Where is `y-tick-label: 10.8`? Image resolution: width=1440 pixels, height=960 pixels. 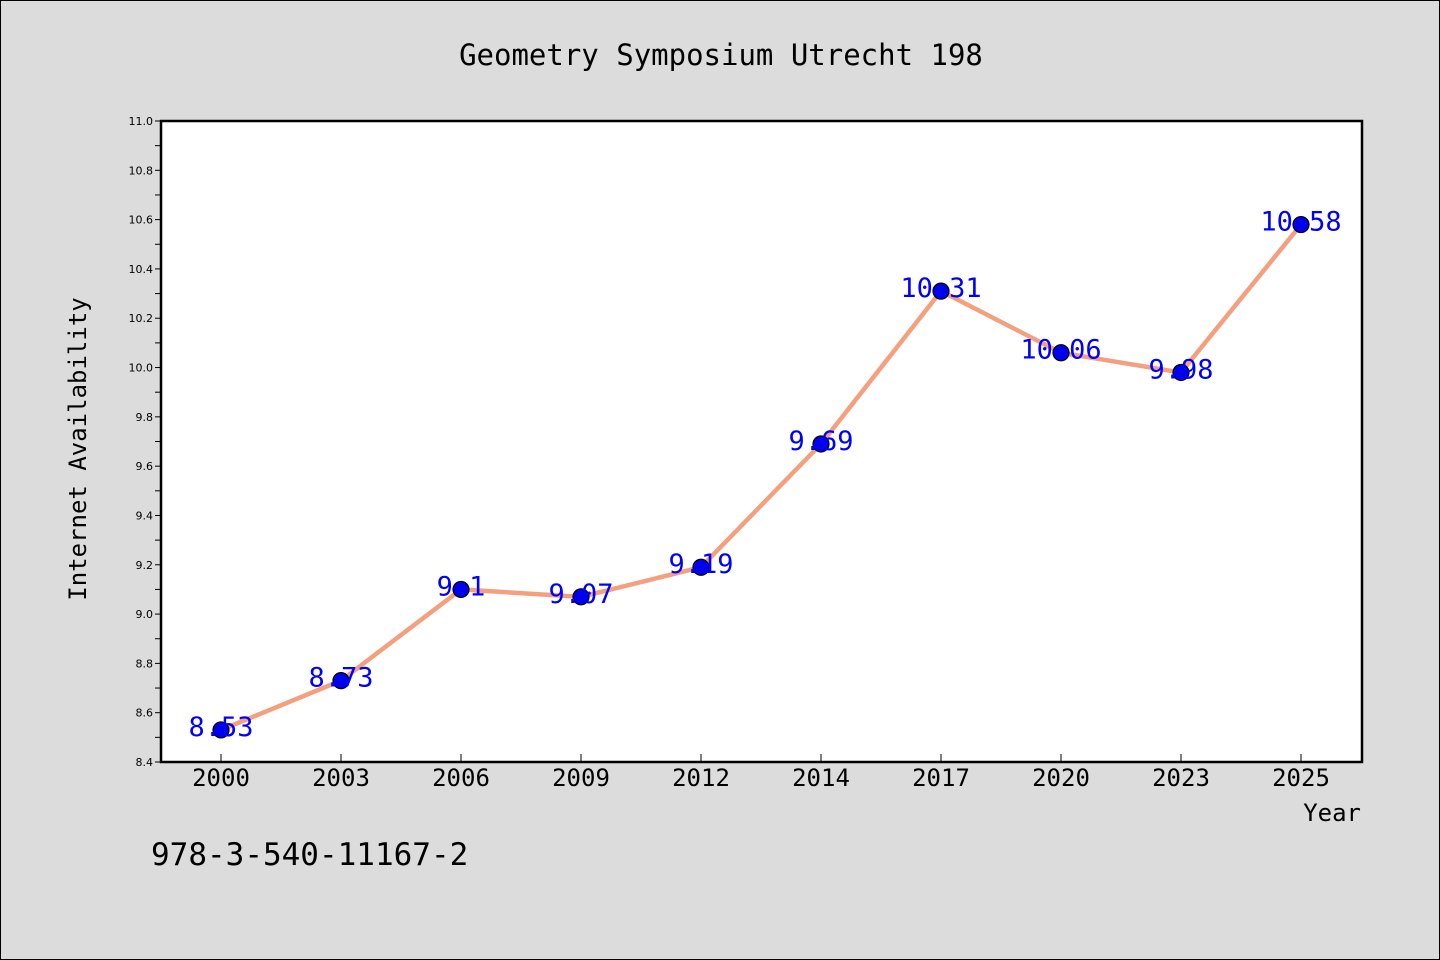 y-tick-label: 10.8 is located at coordinates (141, 170).